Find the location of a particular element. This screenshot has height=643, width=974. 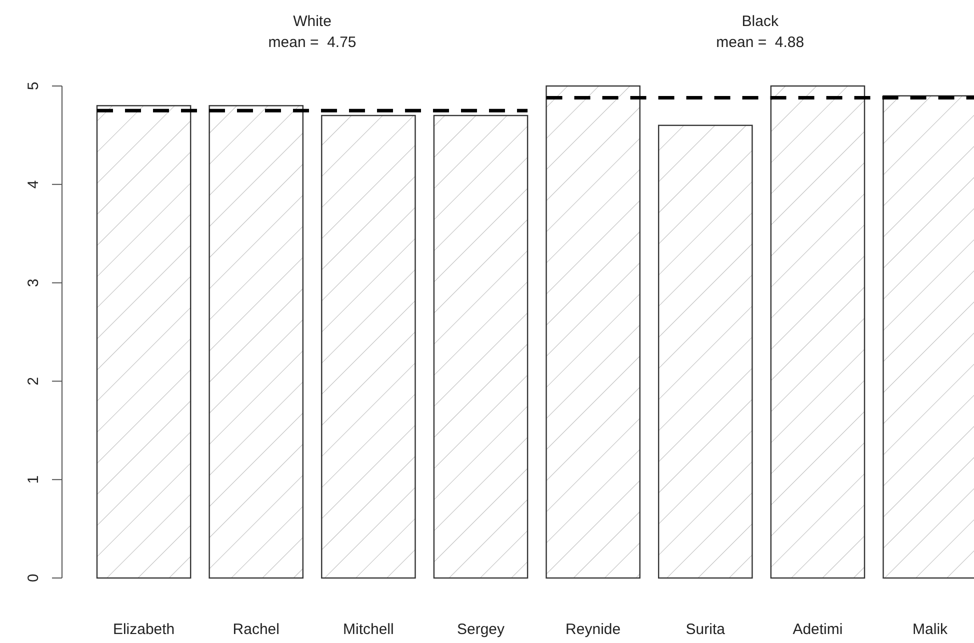

y-tick-label: 5 is located at coordinates (33, 86).